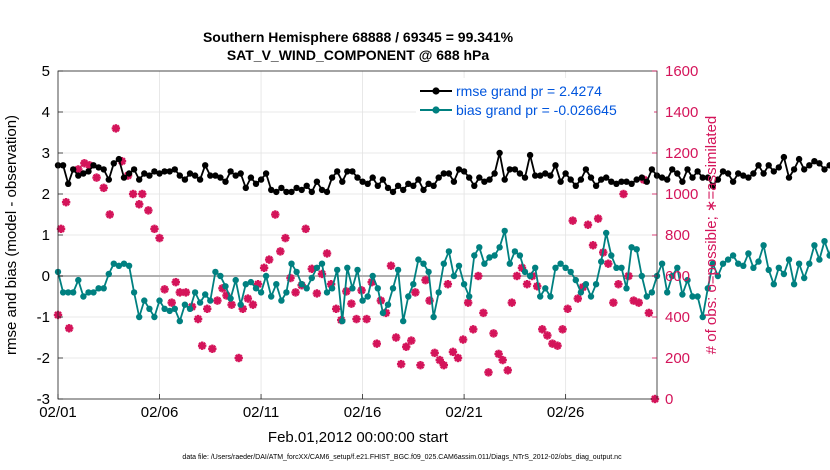  I want to click on x-axis-label: Feb.01,2012 00:00:00 start, so click(358, 437).